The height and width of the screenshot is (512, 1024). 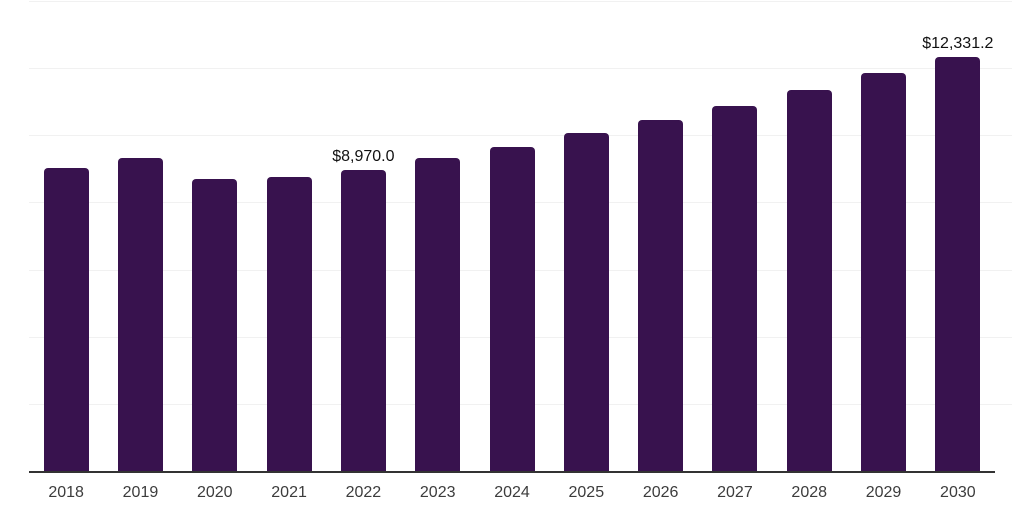 I want to click on bar-2025, so click(x=586, y=302).